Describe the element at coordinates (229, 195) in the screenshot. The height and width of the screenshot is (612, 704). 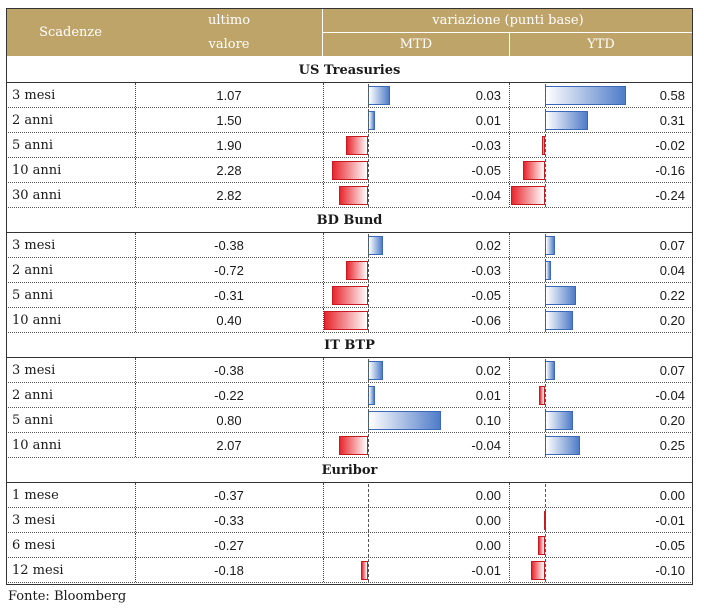
I see `last-value: 2.82` at that location.